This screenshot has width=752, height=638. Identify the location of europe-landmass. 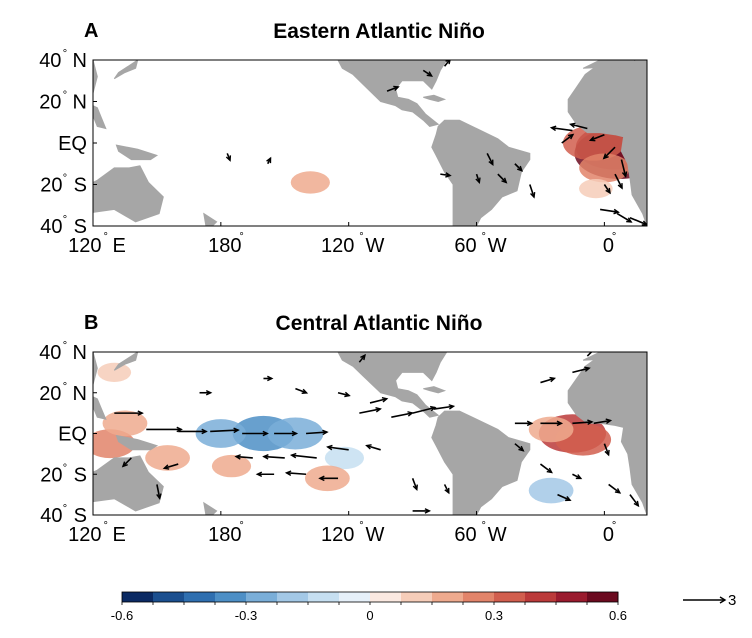
(614, 356).